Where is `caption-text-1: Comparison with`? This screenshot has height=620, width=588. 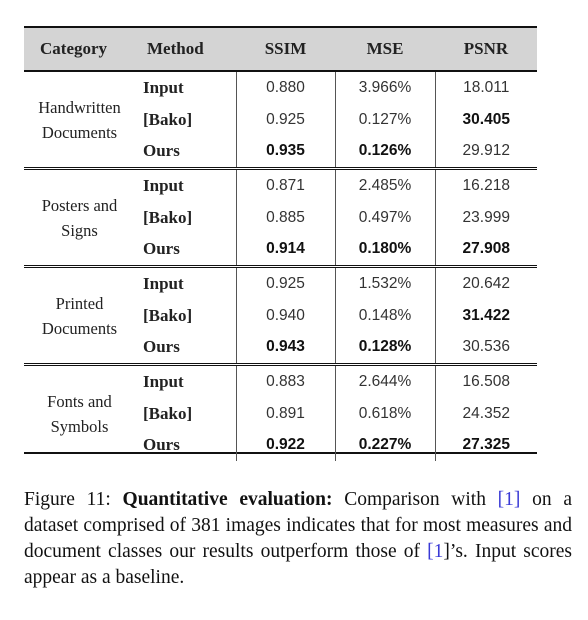 caption-text-1: Comparison with is located at coordinates (415, 499).